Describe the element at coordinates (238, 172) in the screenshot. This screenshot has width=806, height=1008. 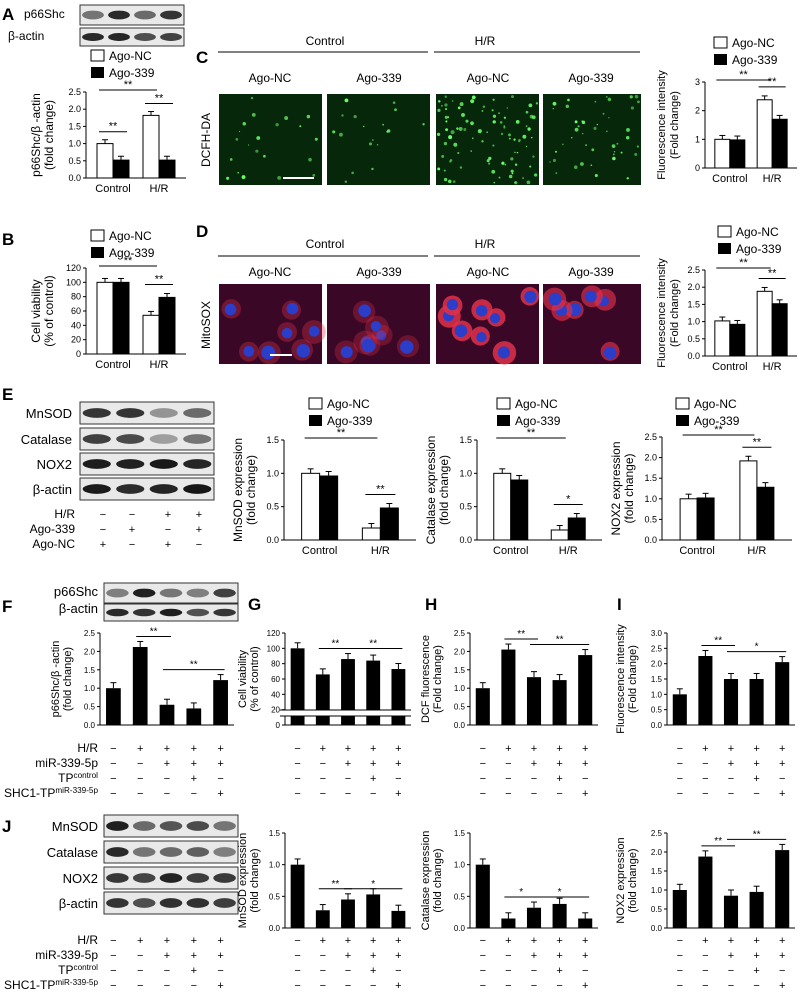
I see `panel-c-image-1-cell` at that location.